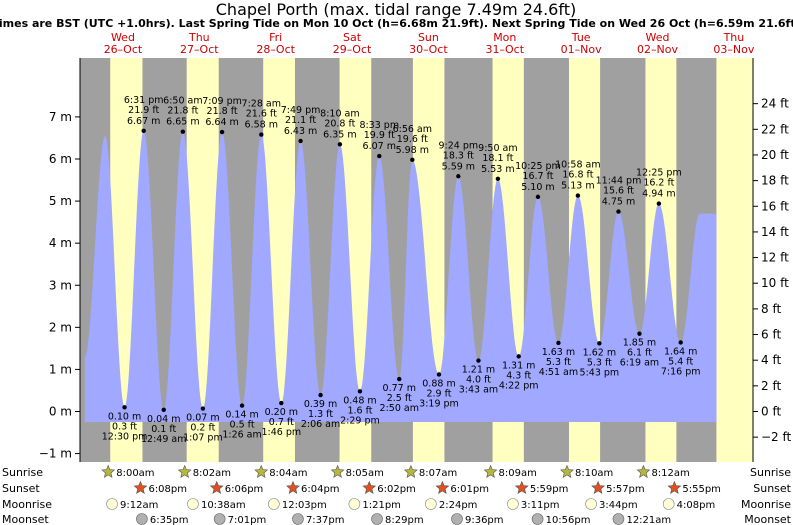  What do you see at coordinates (60, 327) in the screenshot?
I see `left-tick-label: 2 m` at bounding box center [60, 327].